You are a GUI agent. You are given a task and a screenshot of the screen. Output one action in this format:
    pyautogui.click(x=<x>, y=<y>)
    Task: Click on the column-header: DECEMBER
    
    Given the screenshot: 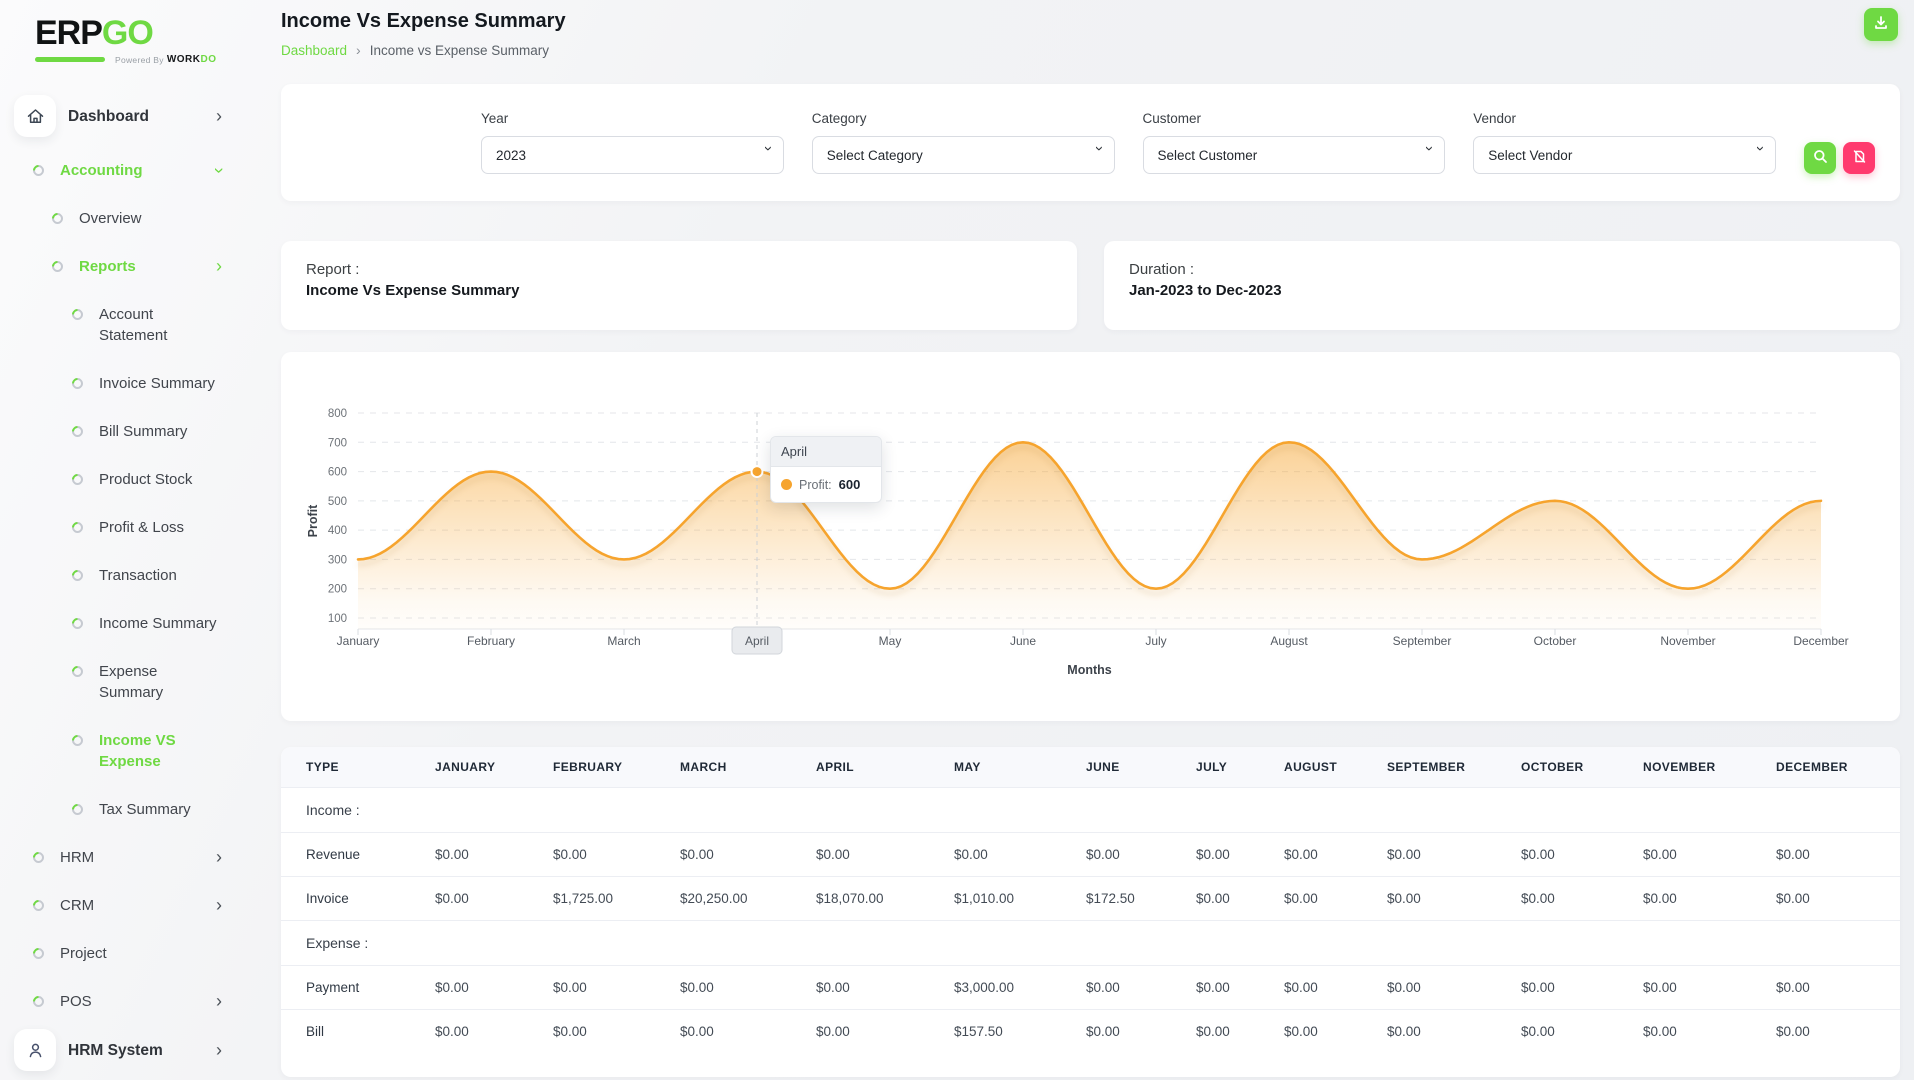 What is the action you would take?
    pyautogui.click(x=1834, y=767)
    